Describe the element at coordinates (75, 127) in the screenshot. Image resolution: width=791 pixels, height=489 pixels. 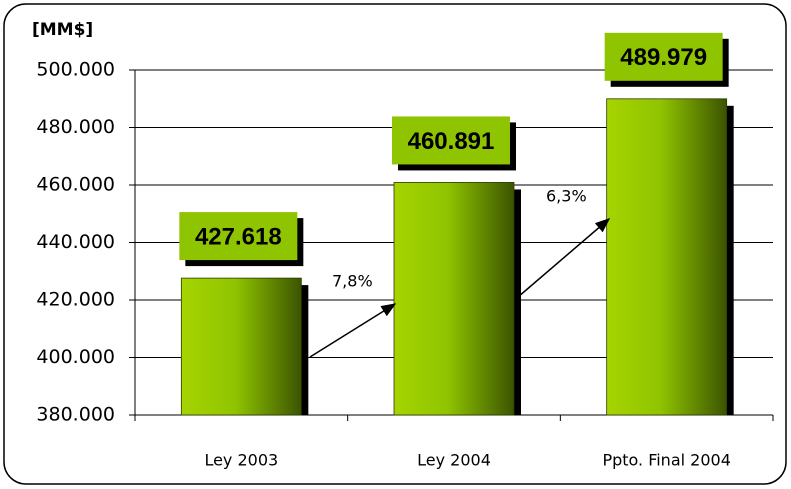
I see `y-tick-label: 480.000` at that location.